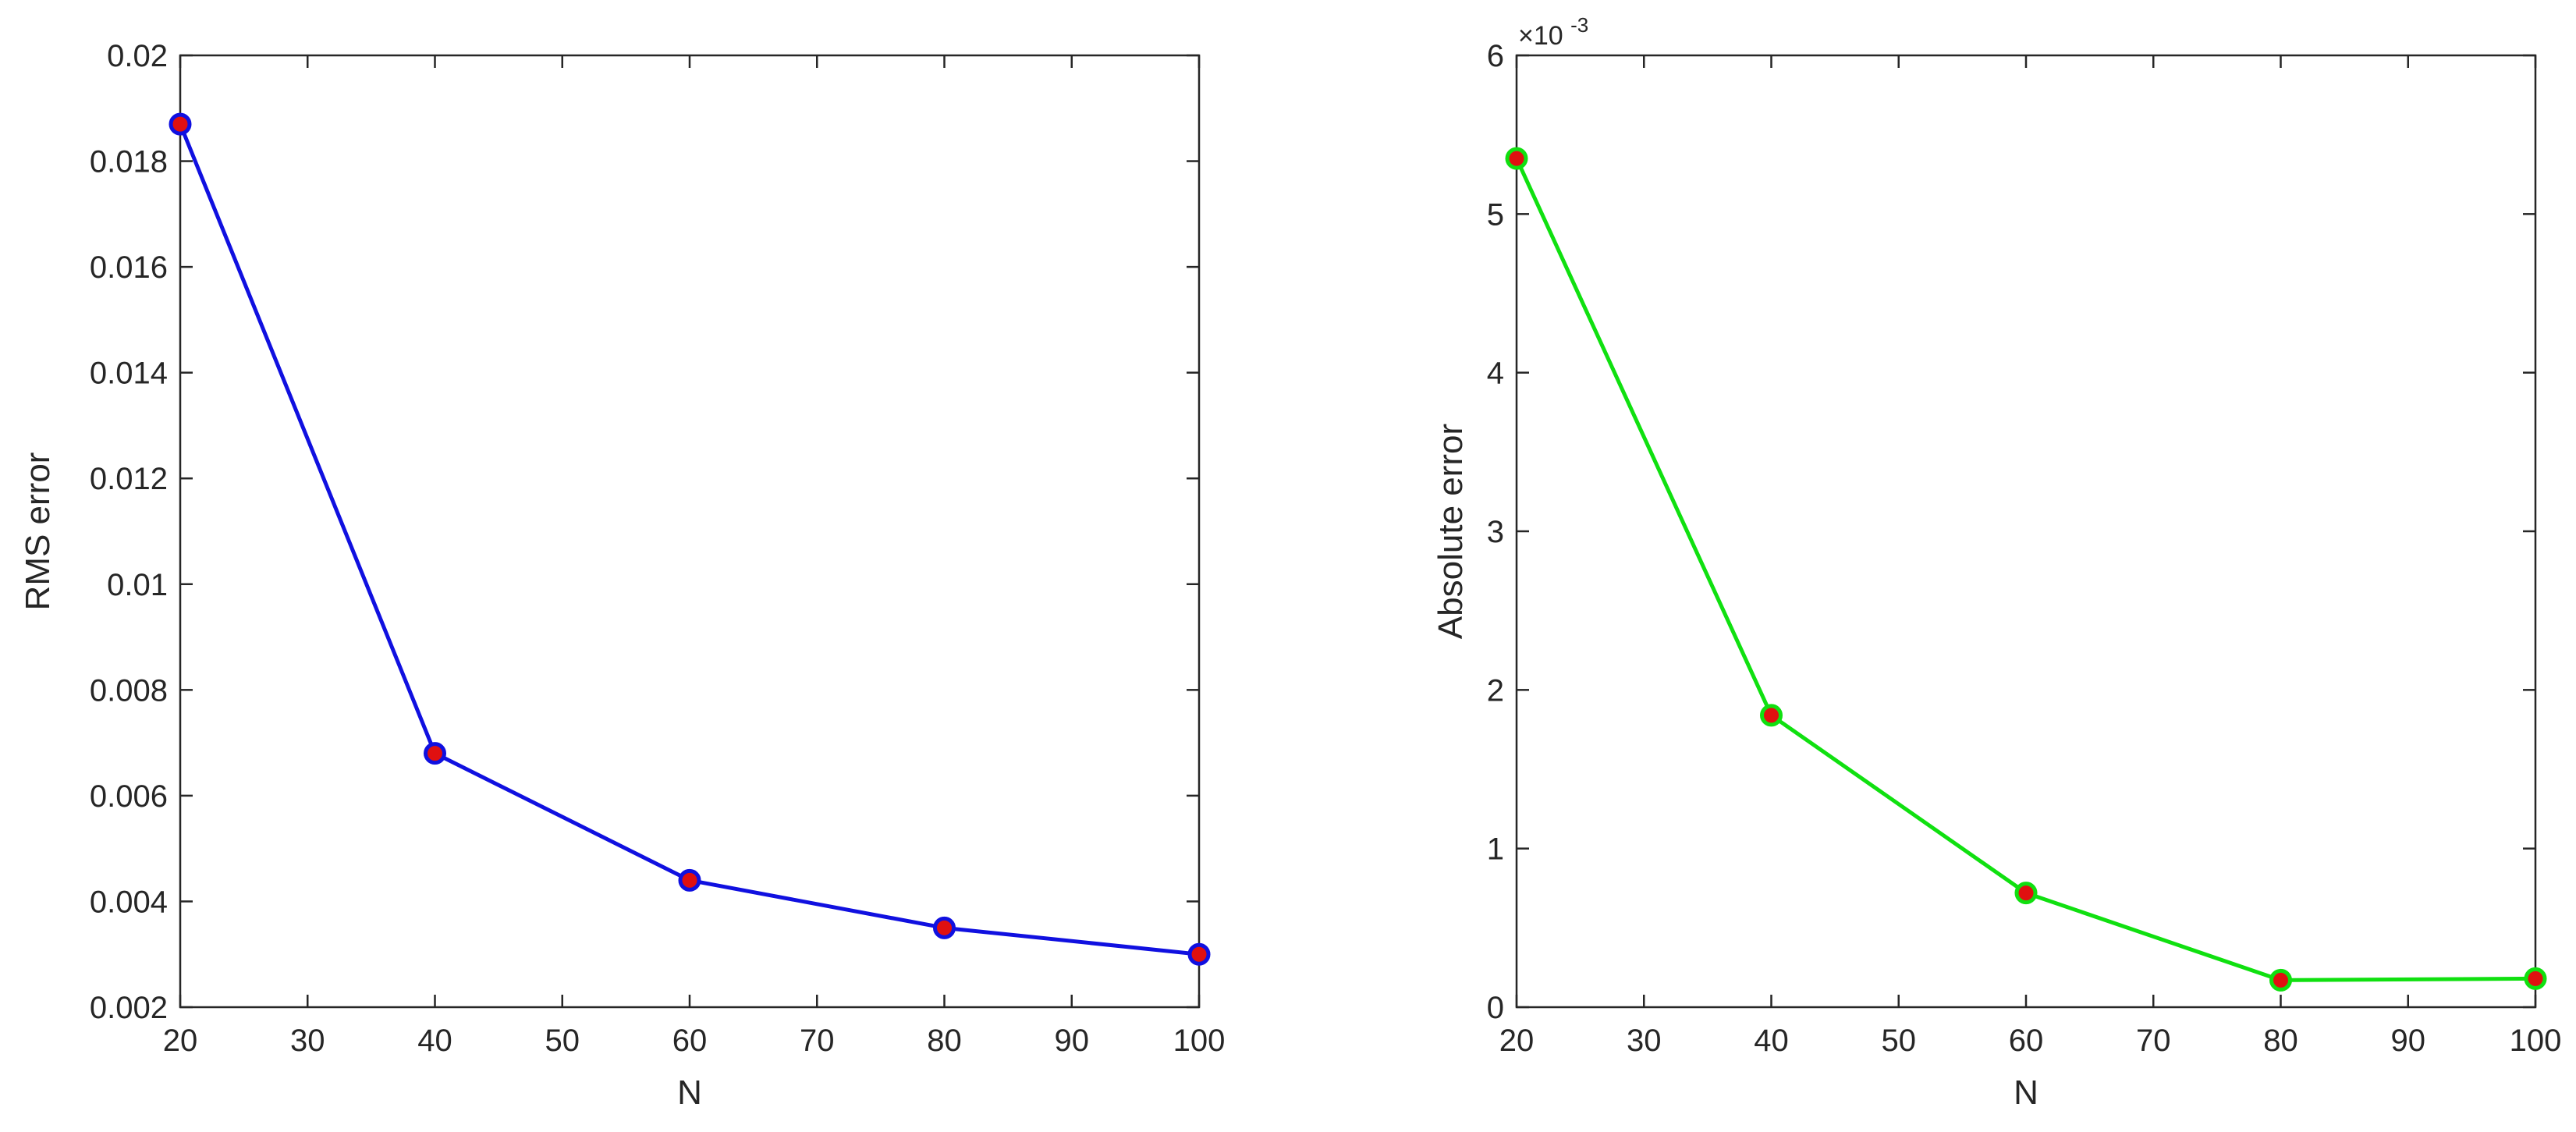  I want to click on y-axis-label: RMS error, so click(38, 531).